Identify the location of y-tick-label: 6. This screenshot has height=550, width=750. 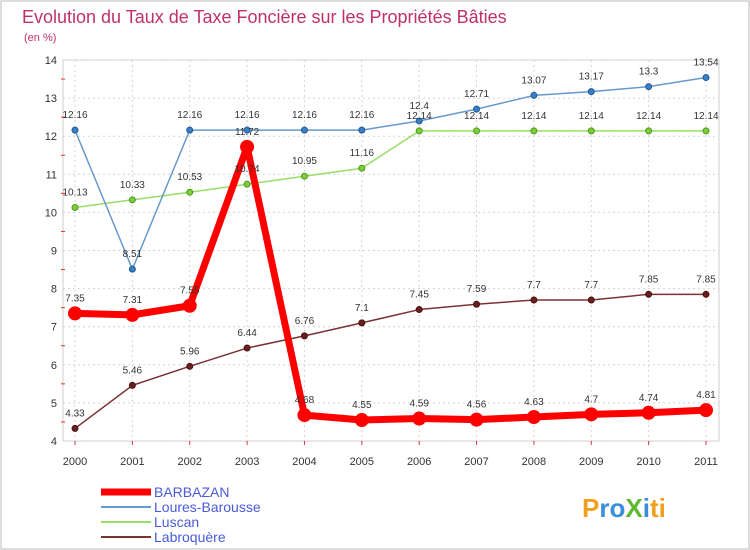
(54, 366).